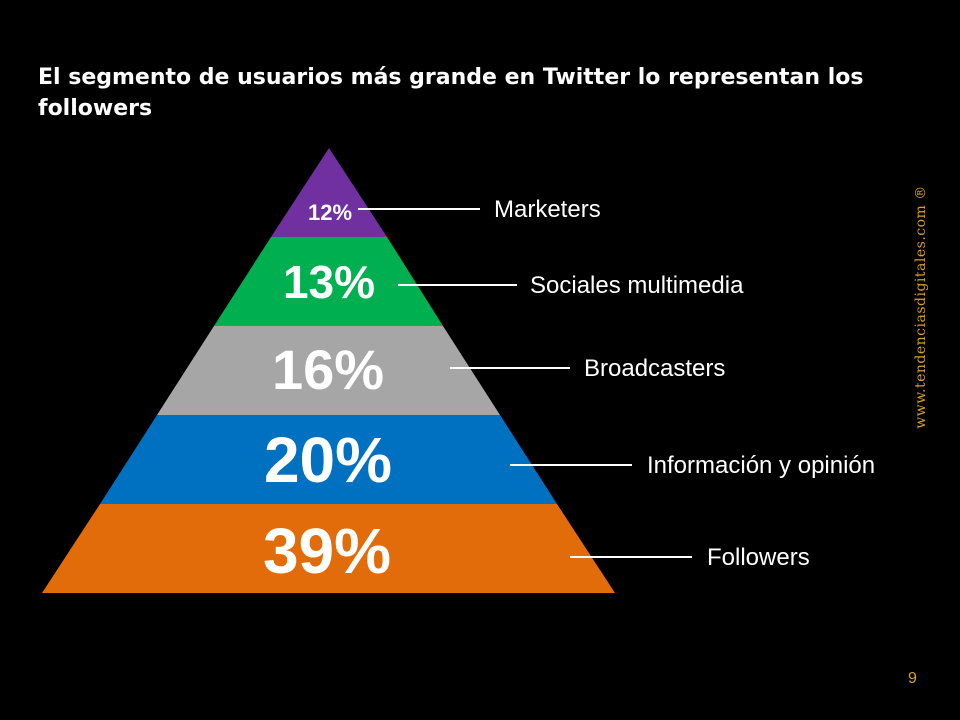 The image size is (960, 720). Describe the element at coordinates (547, 209) in the screenshot. I see `label-marketers: Marketers` at that location.